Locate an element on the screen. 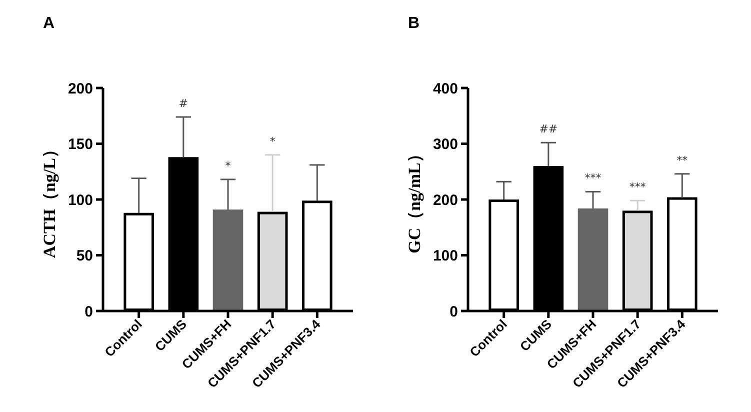  chart-title: B is located at coordinates (414, 23).